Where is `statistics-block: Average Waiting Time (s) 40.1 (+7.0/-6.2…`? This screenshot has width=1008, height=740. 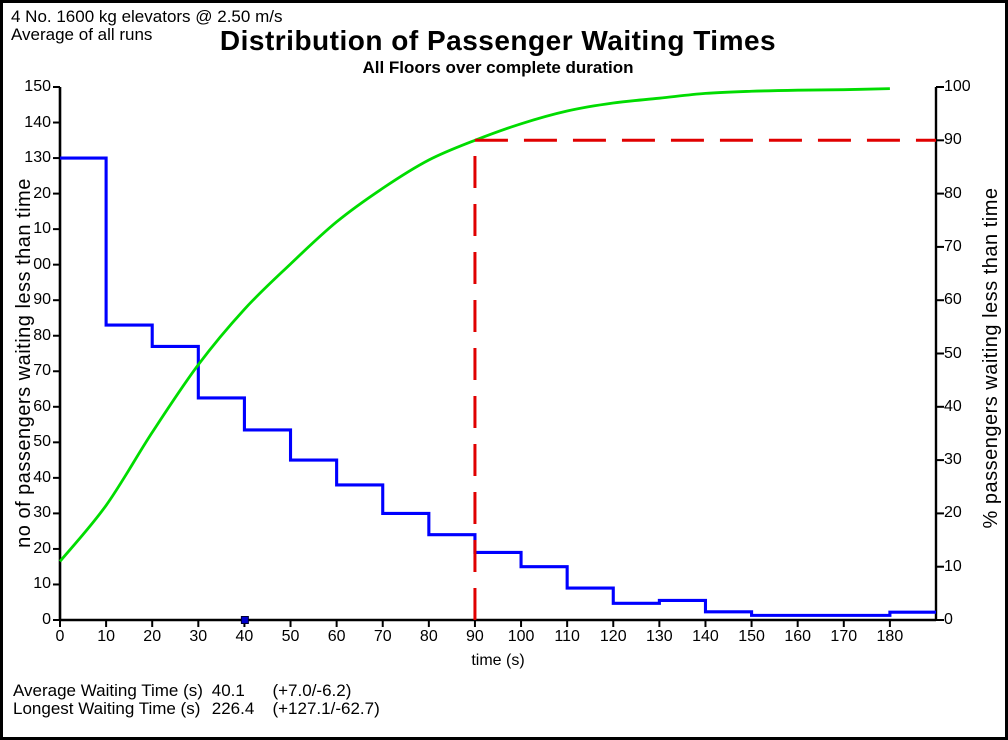 statistics-block: Average Waiting Time (s) 40.1 (+7.0/-6.2… is located at coordinates (196, 699).